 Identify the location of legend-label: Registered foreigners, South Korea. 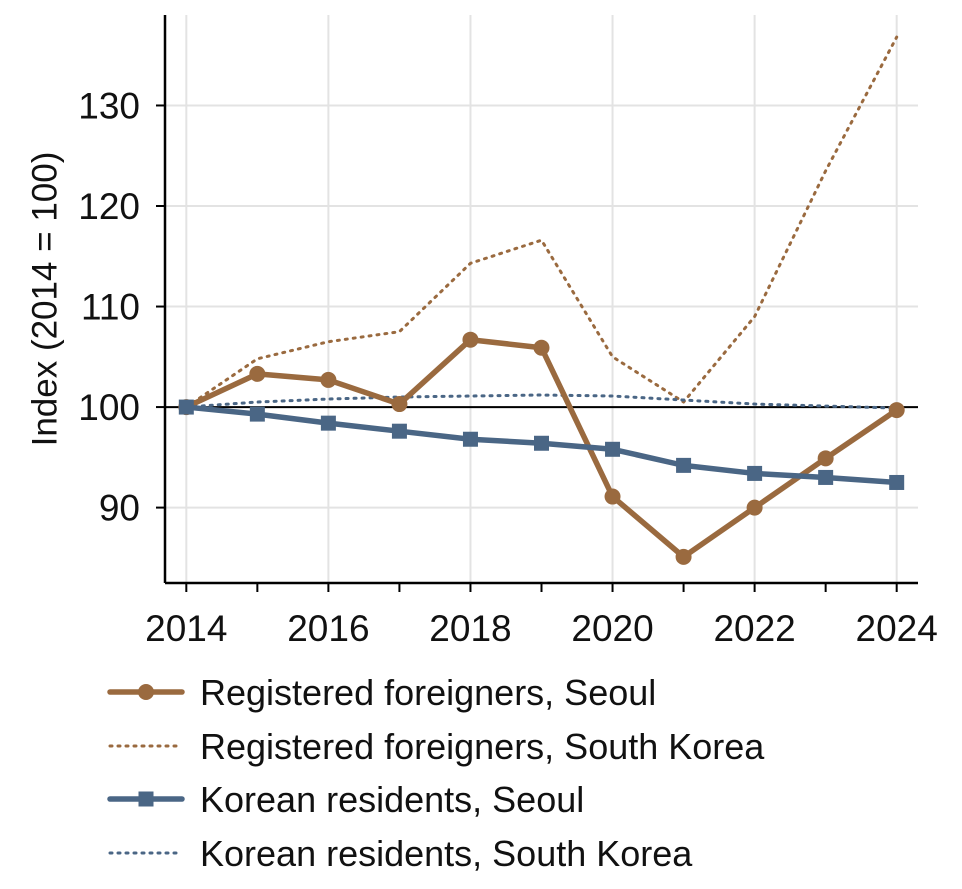
(482, 746).